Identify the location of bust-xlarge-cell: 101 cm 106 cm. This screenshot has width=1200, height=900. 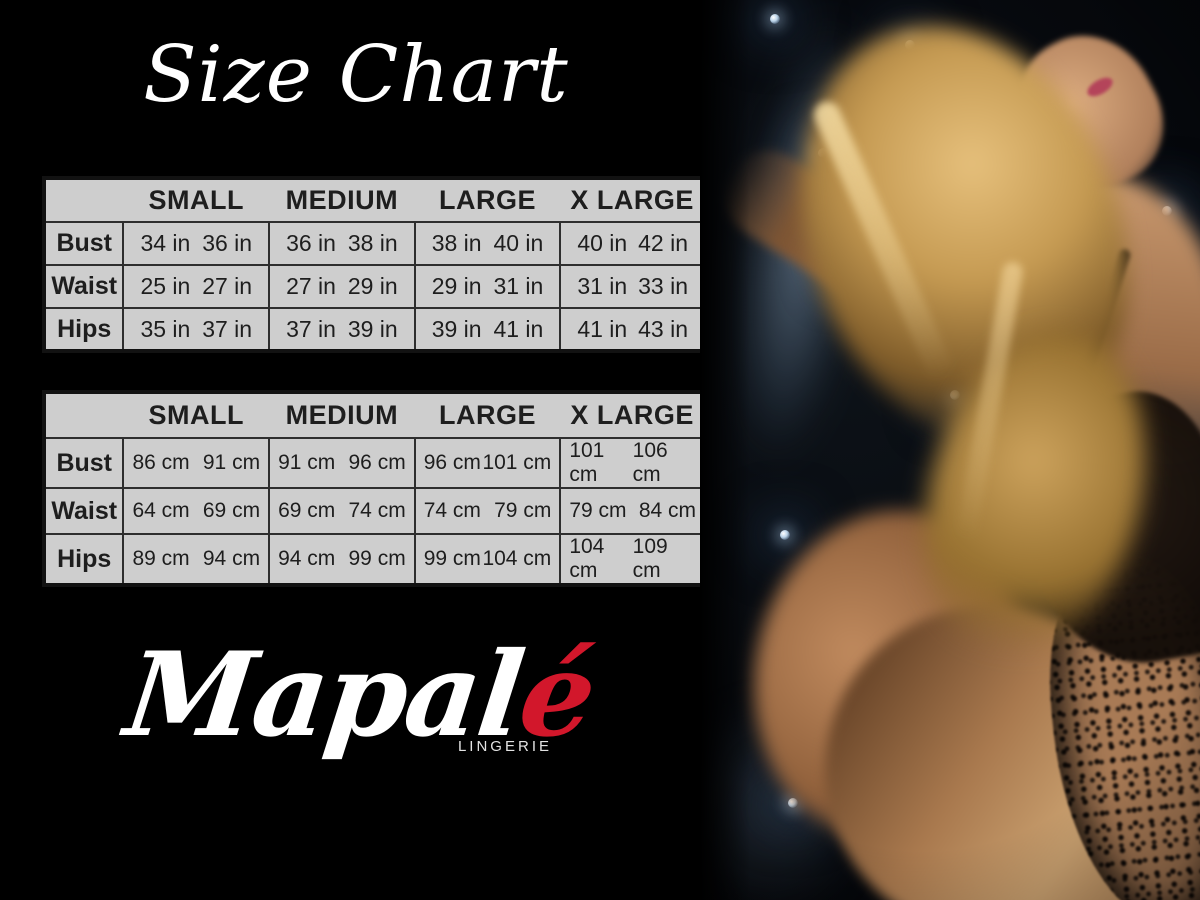
(633, 463).